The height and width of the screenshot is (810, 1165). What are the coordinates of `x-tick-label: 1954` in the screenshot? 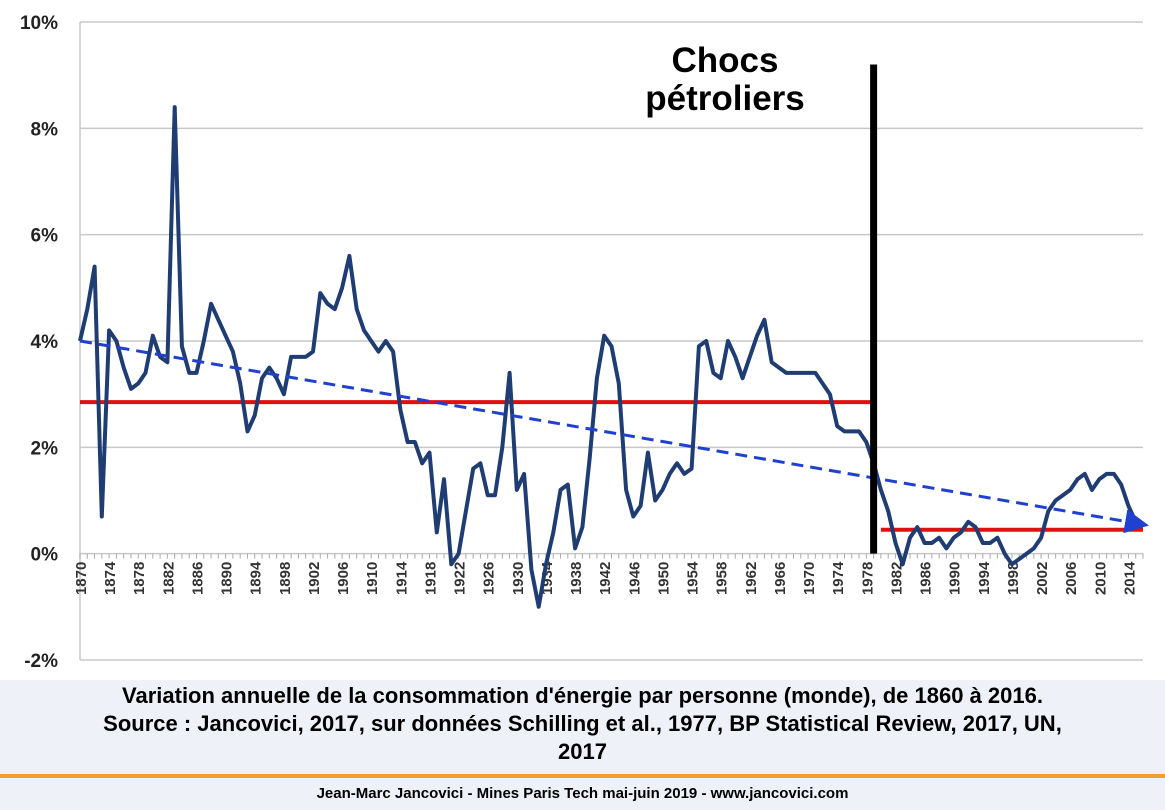 It's located at (693, 578).